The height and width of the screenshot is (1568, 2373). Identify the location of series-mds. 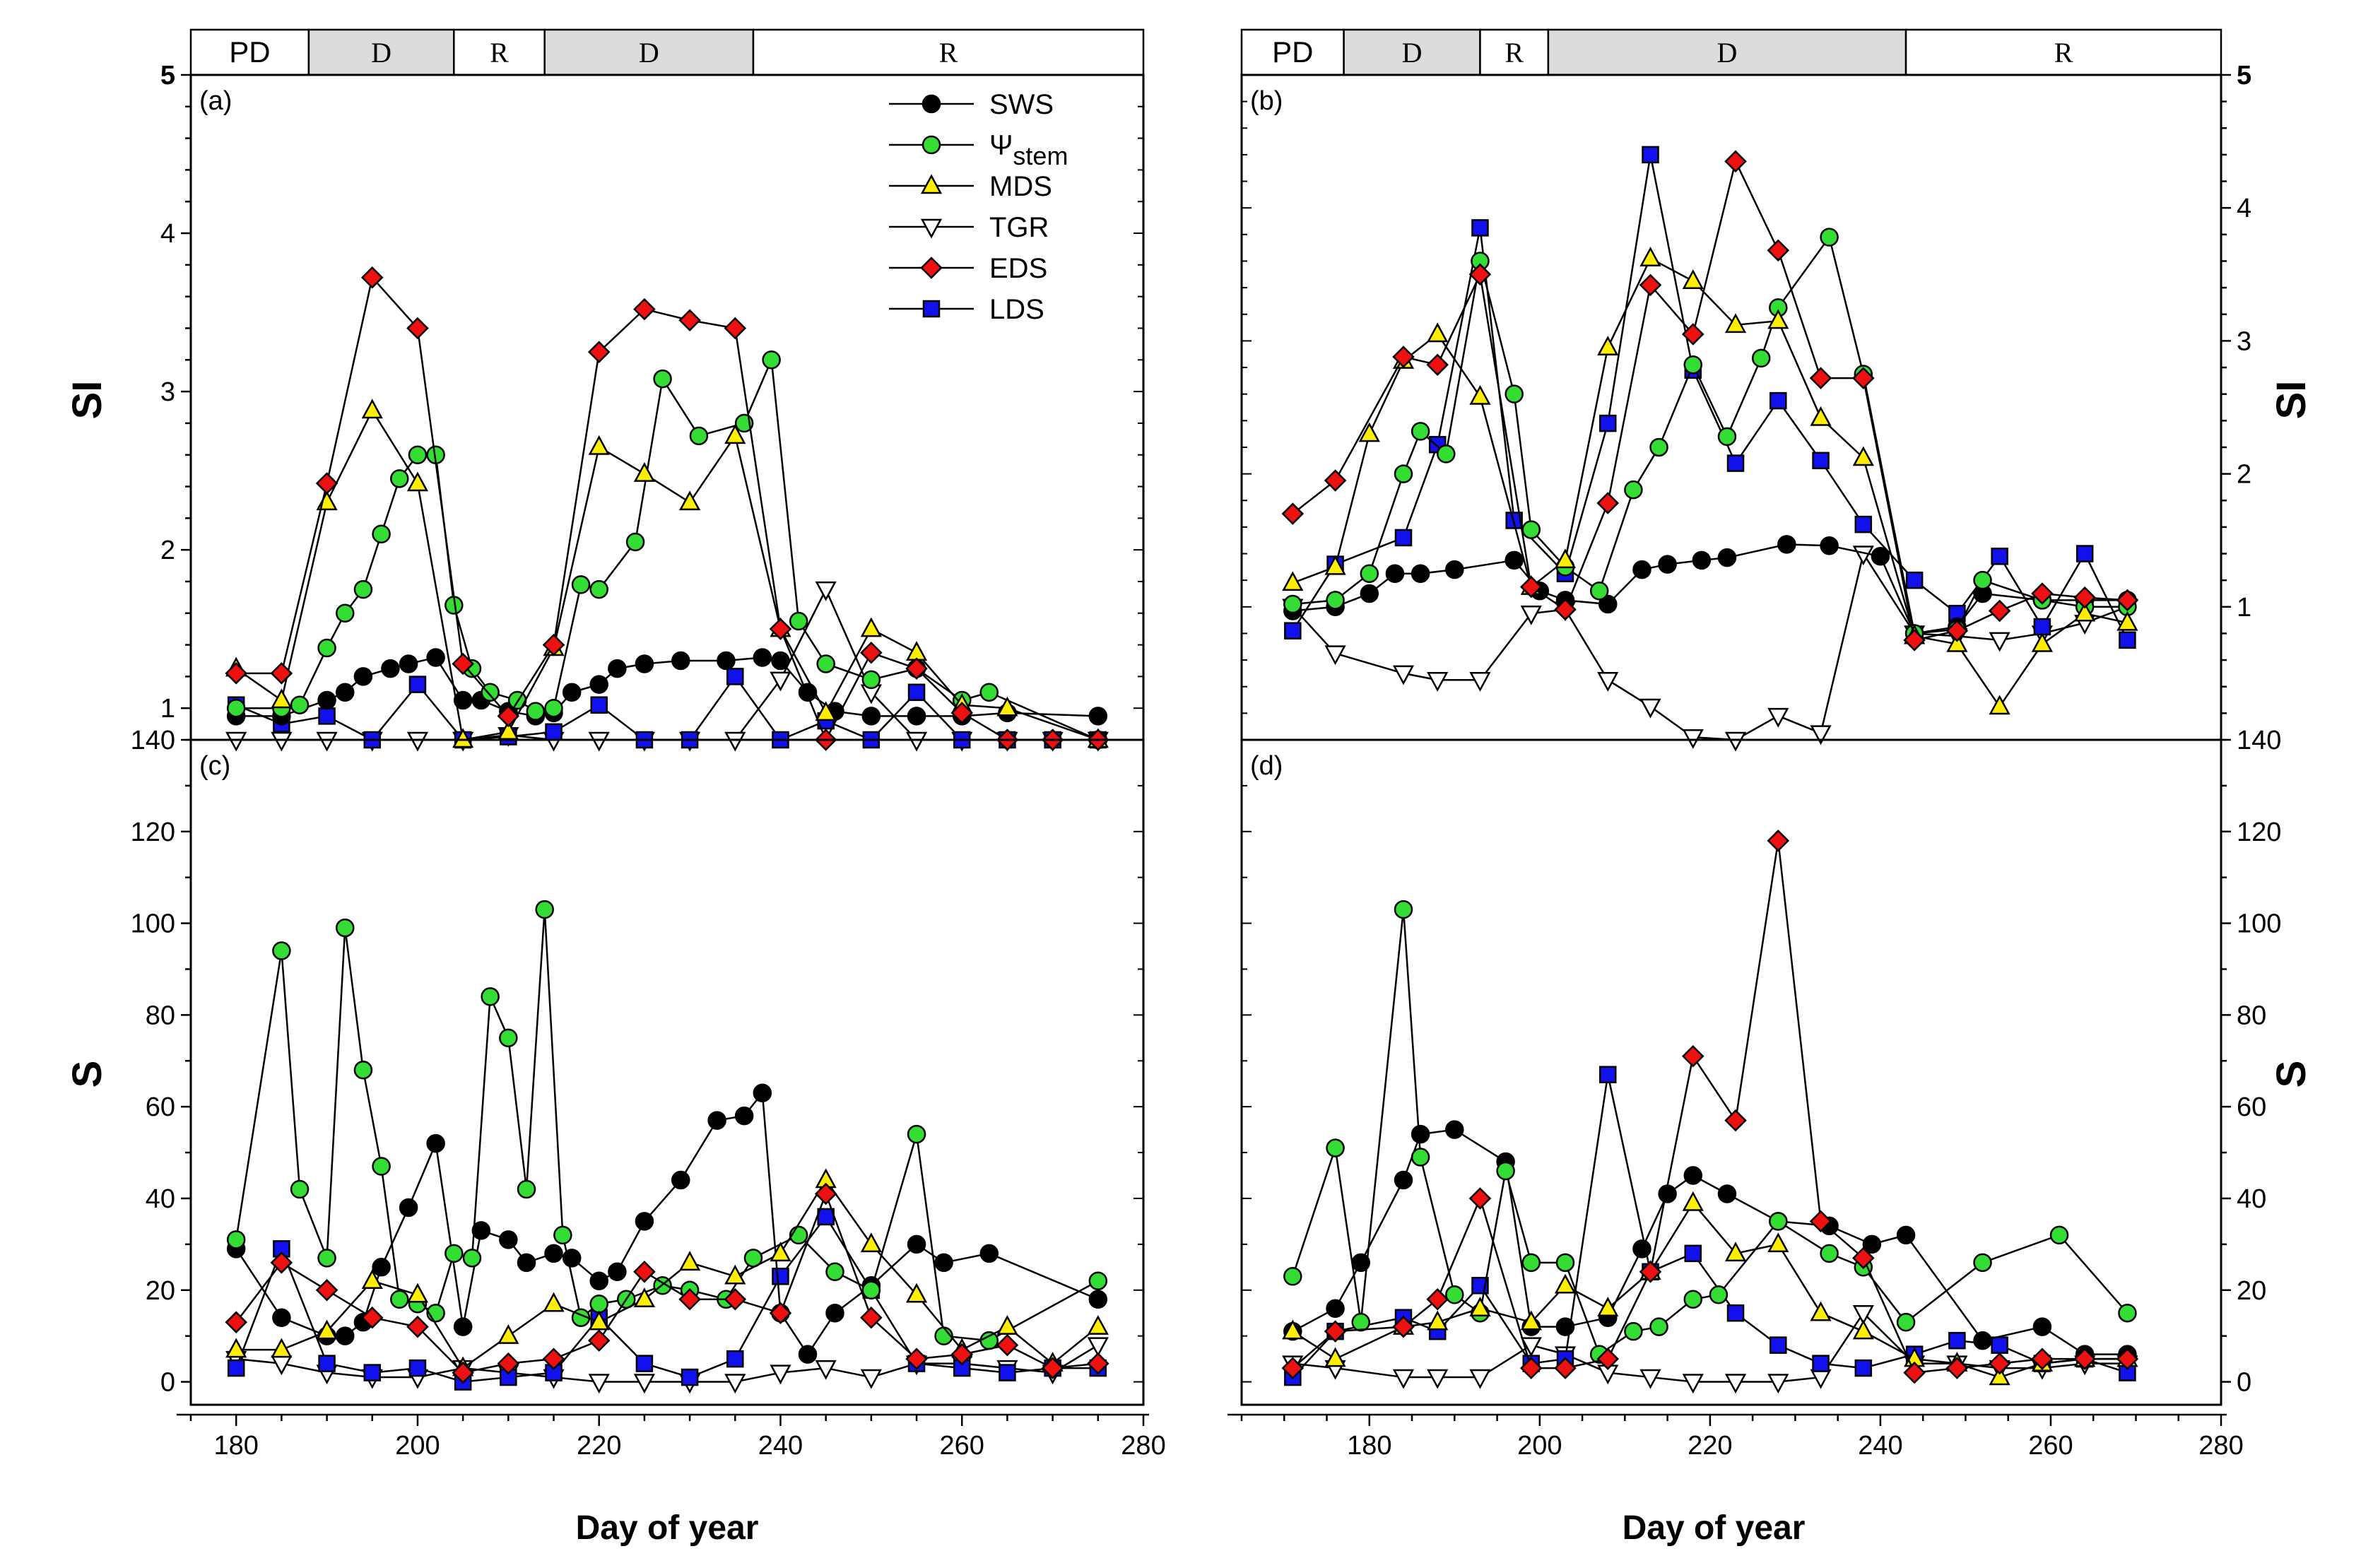
(1710, 481).